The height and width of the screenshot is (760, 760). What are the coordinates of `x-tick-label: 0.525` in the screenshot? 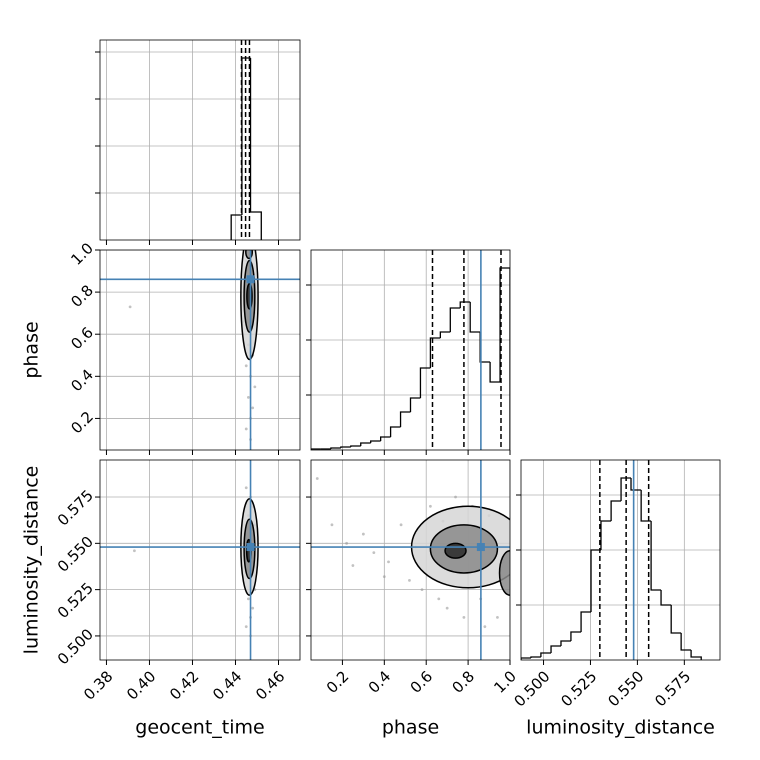 It's located at (578, 688).